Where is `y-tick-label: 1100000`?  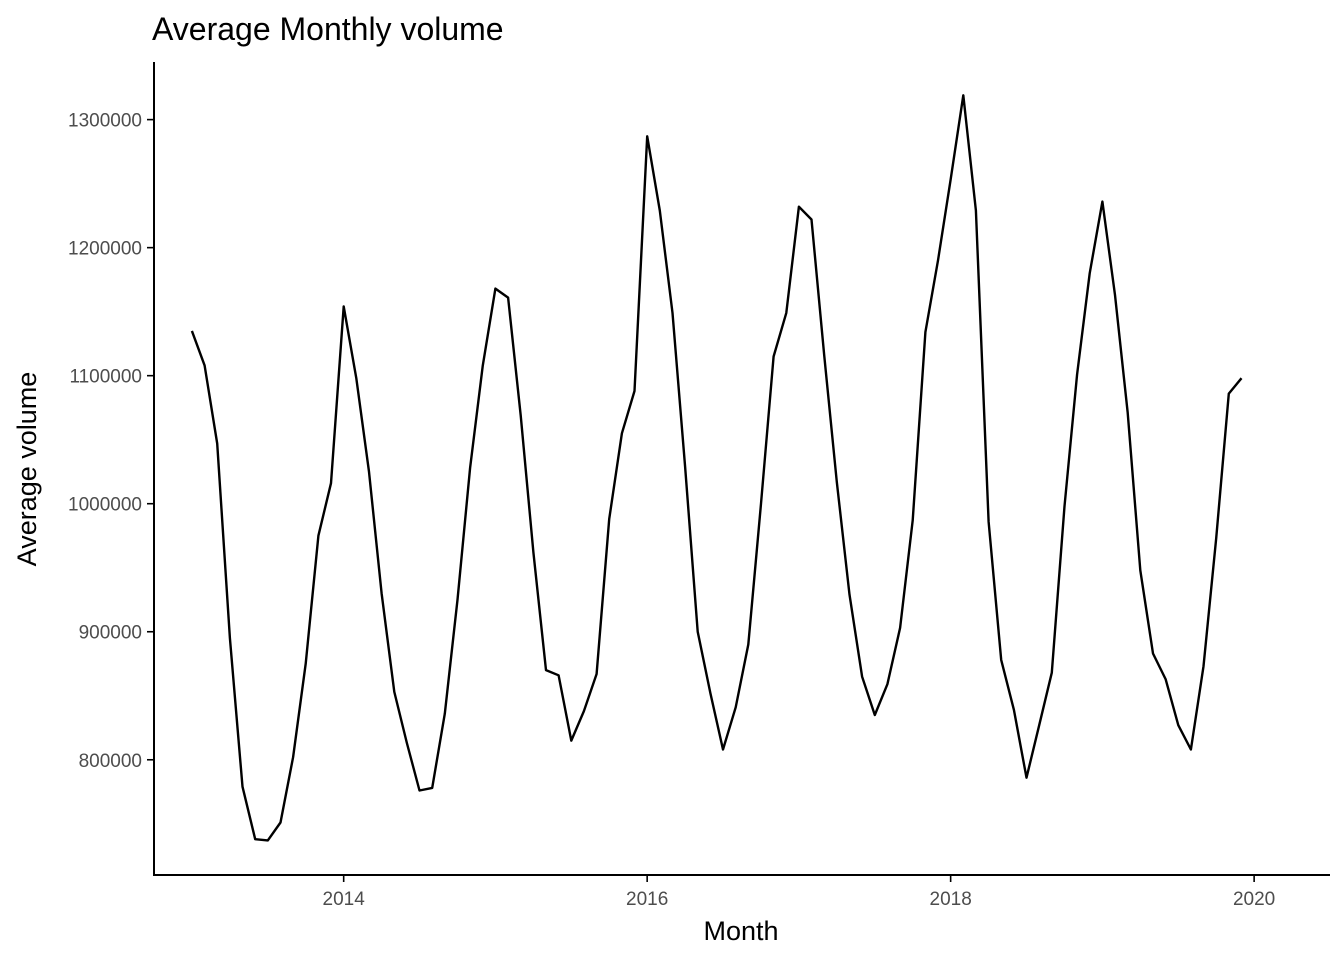
y-tick-label: 1100000 is located at coordinates (105, 377).